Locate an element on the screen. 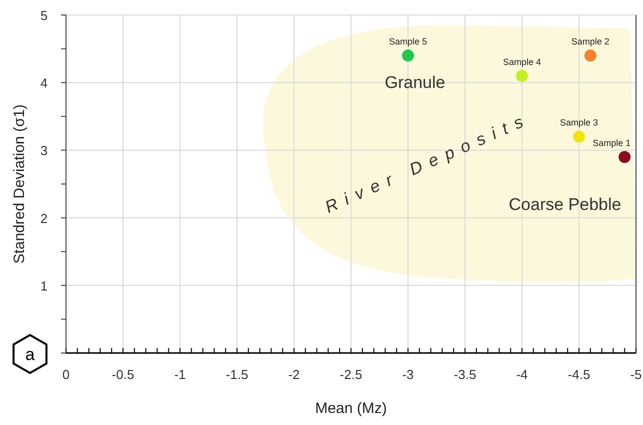  y-axis-title: Standred Deviation (σ1) is located at coordinates (19, 184).